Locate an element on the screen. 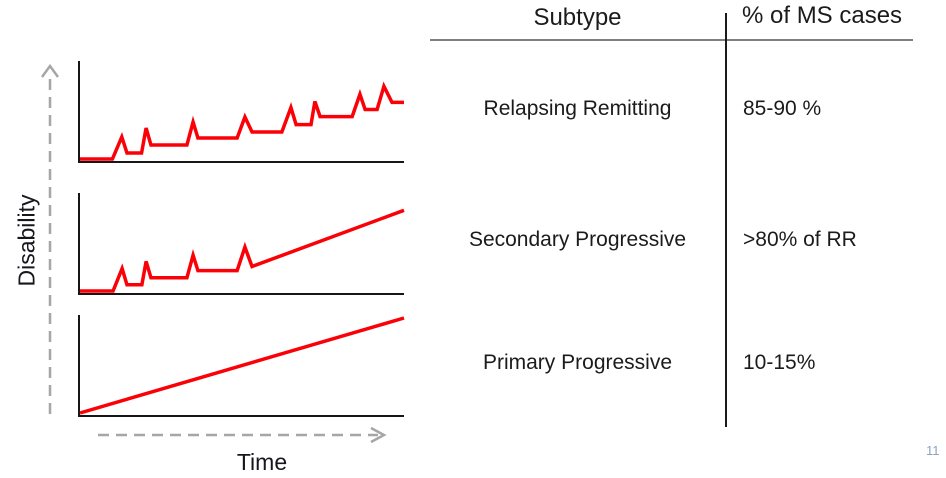 Image resolution: width=946 pixels, height=478 pixels. table-row-subtype: Relapsing Remitting is located at coordinates (577, 108).